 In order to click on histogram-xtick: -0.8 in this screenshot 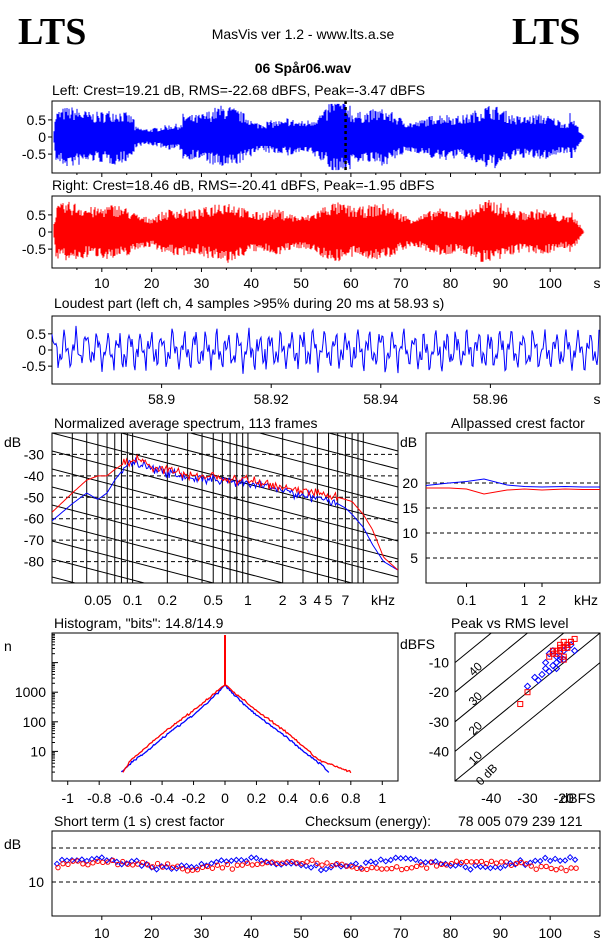, I will do `click(99, 798)`.